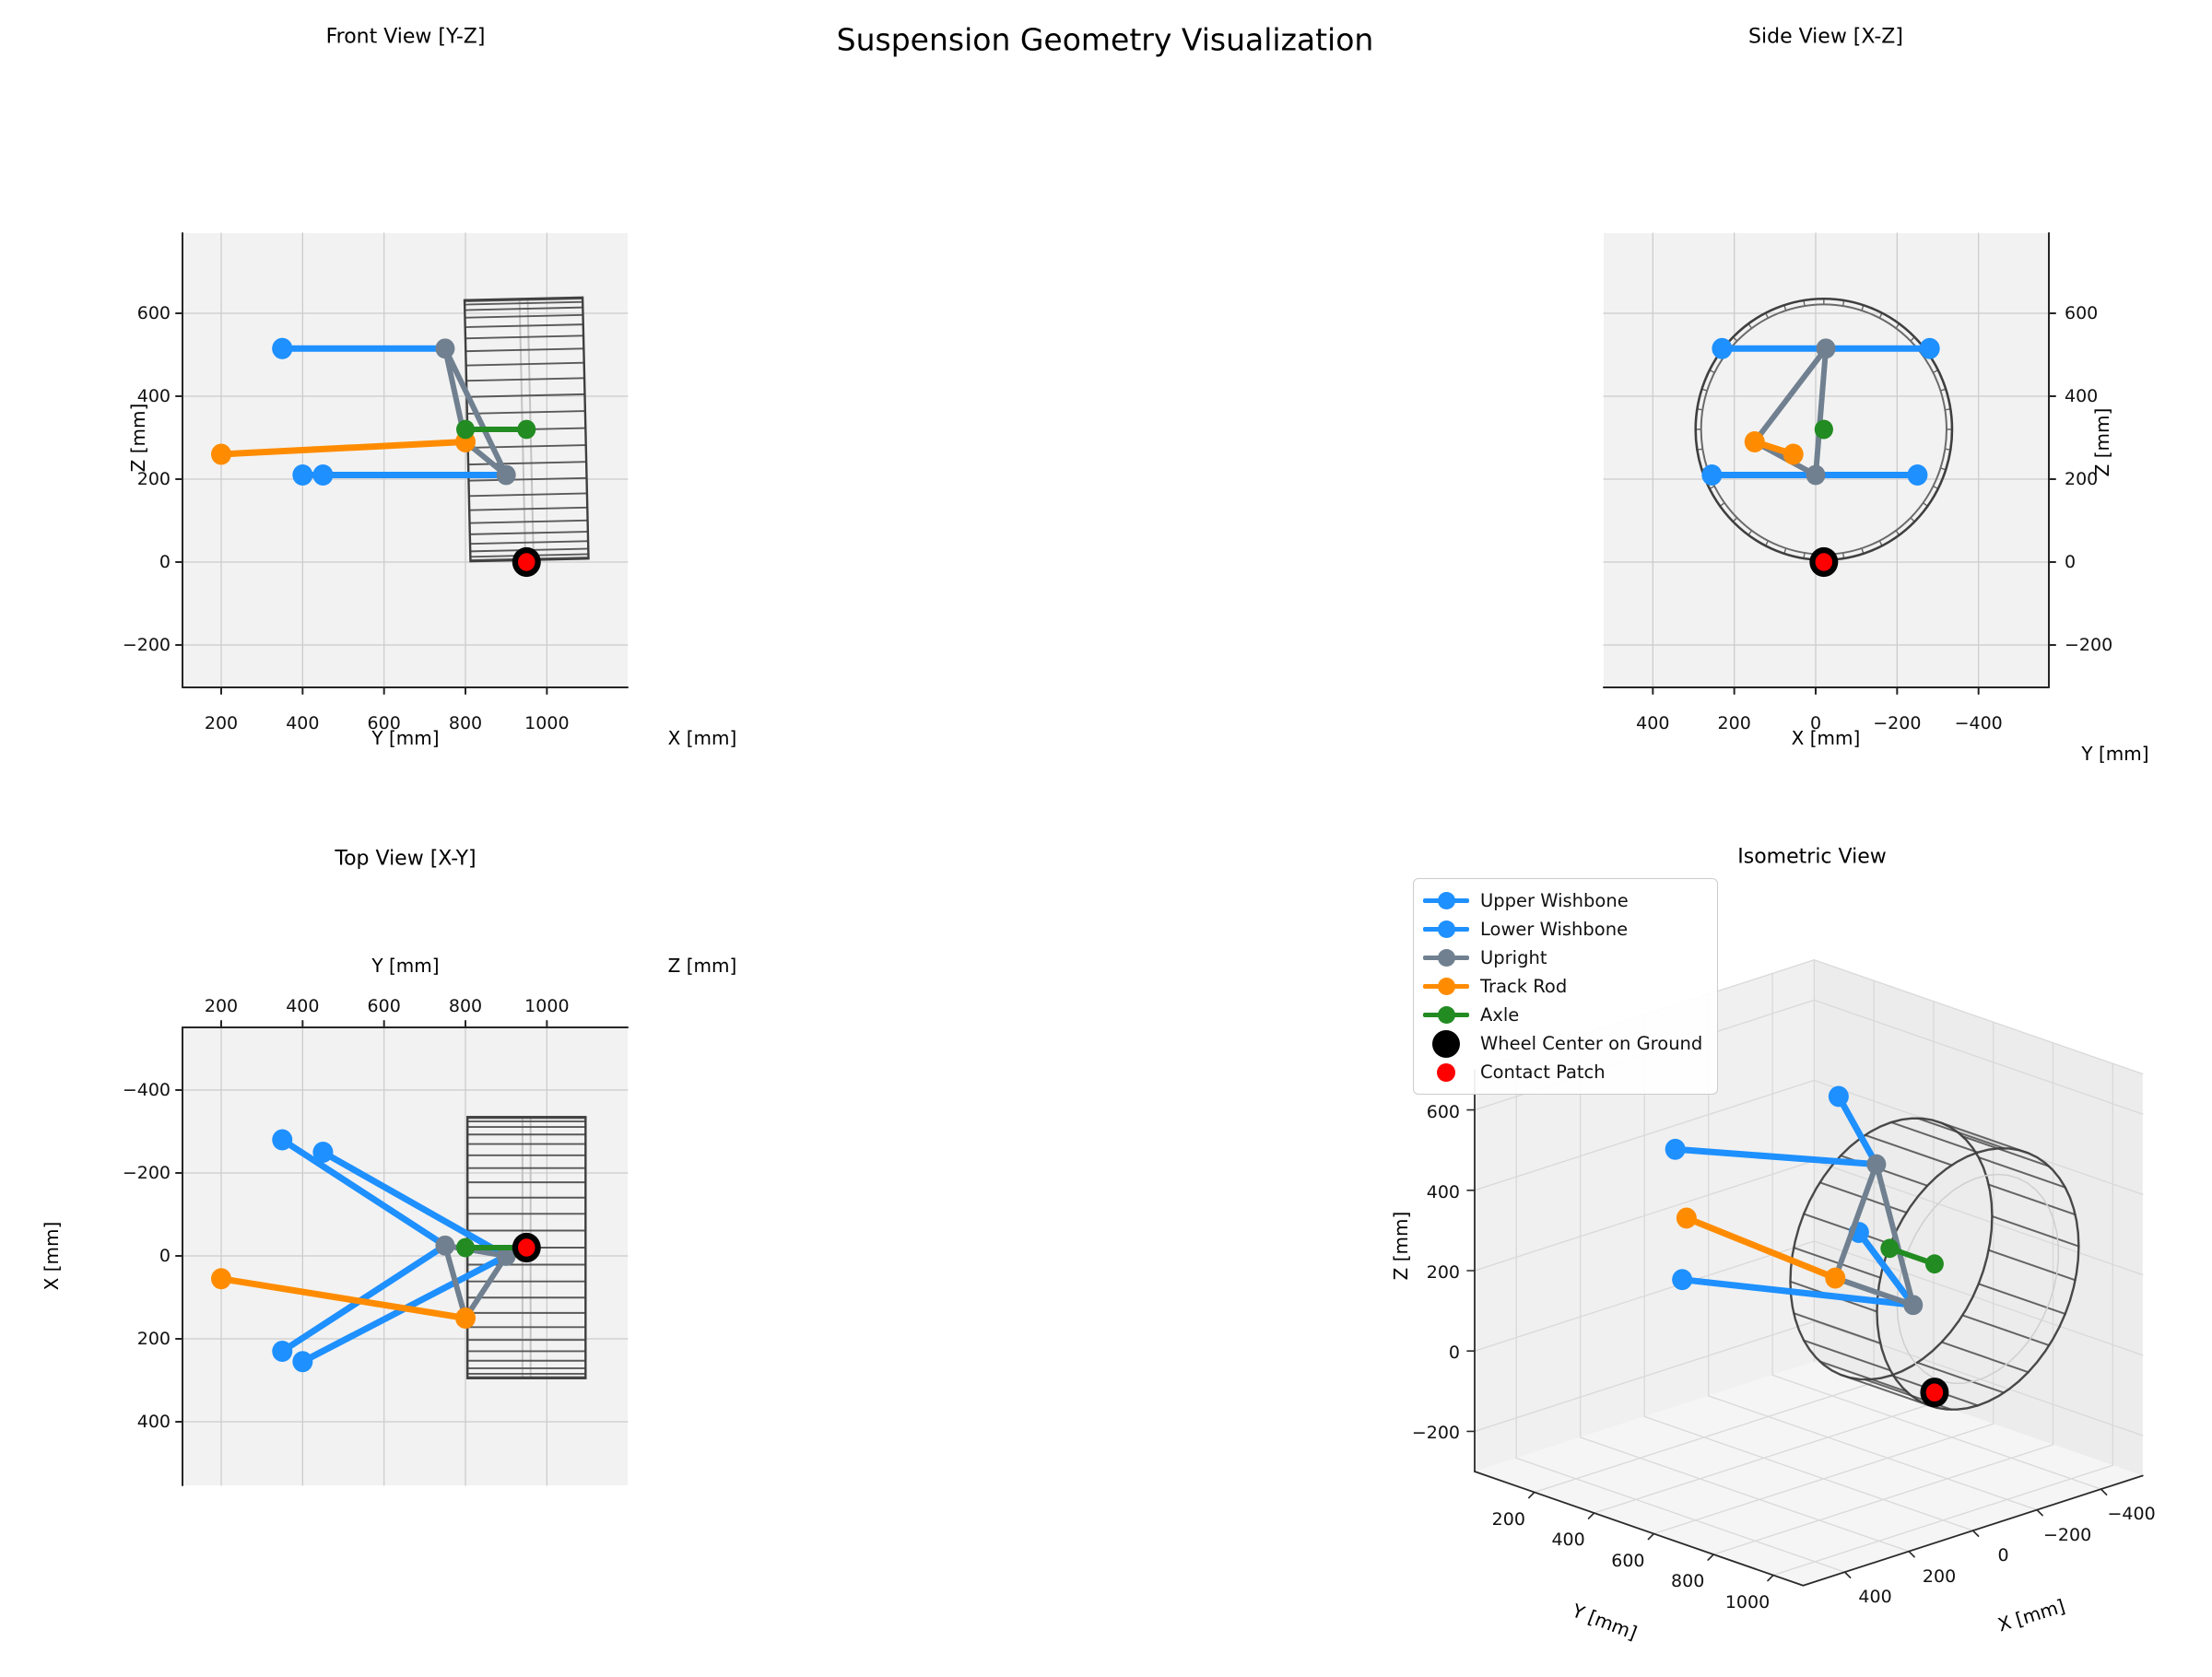 The width and height of the screenshot is (2212, 1677). Describe the element at coordinates (146, 1090) in the screenshot. I see `top-ytick--400: −400` at that location.